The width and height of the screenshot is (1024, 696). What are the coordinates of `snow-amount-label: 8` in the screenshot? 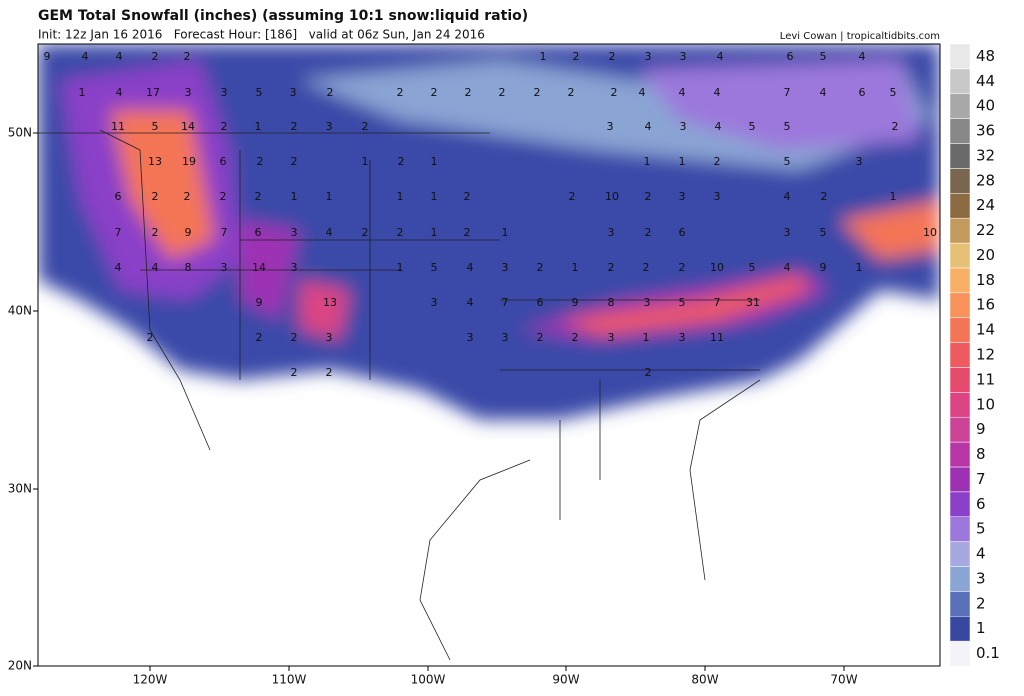 It's located at (611, 302).